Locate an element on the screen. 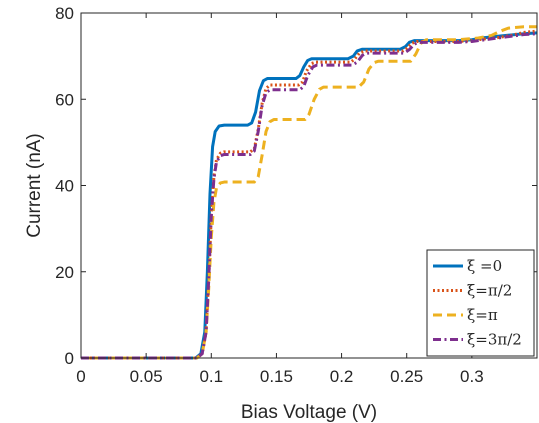  y-tick-label: 0 is located at coordinates (69, 358).